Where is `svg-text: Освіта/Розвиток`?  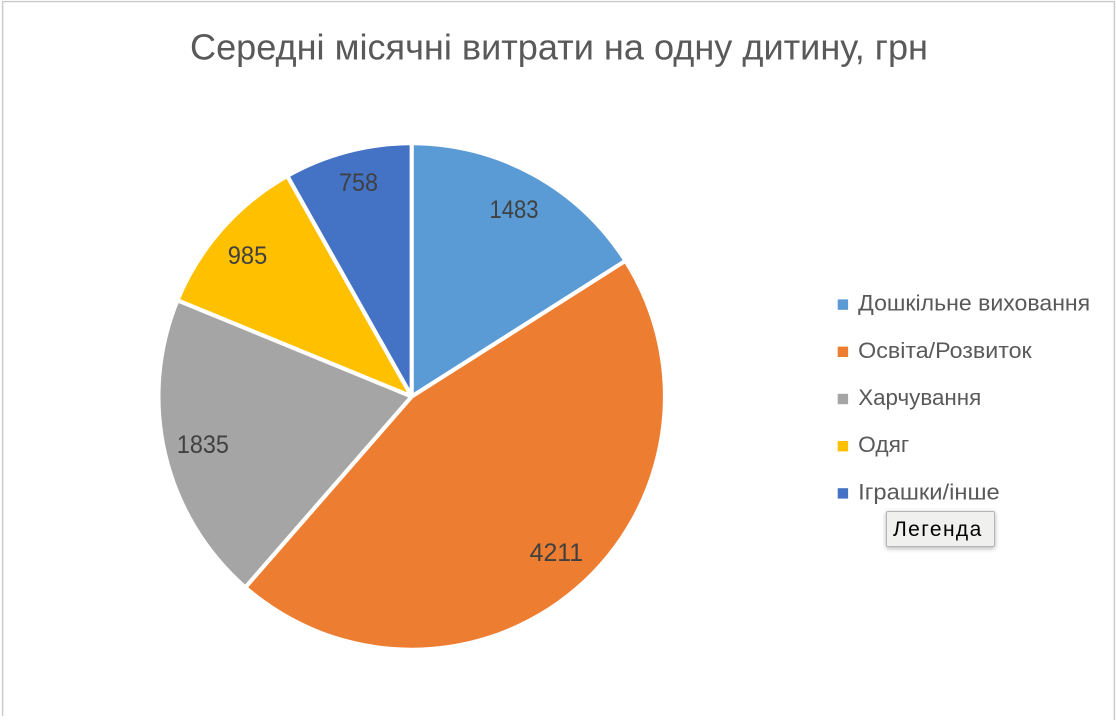
svg-text: Освіта/Розвиток is located at coordinates (945, 350).